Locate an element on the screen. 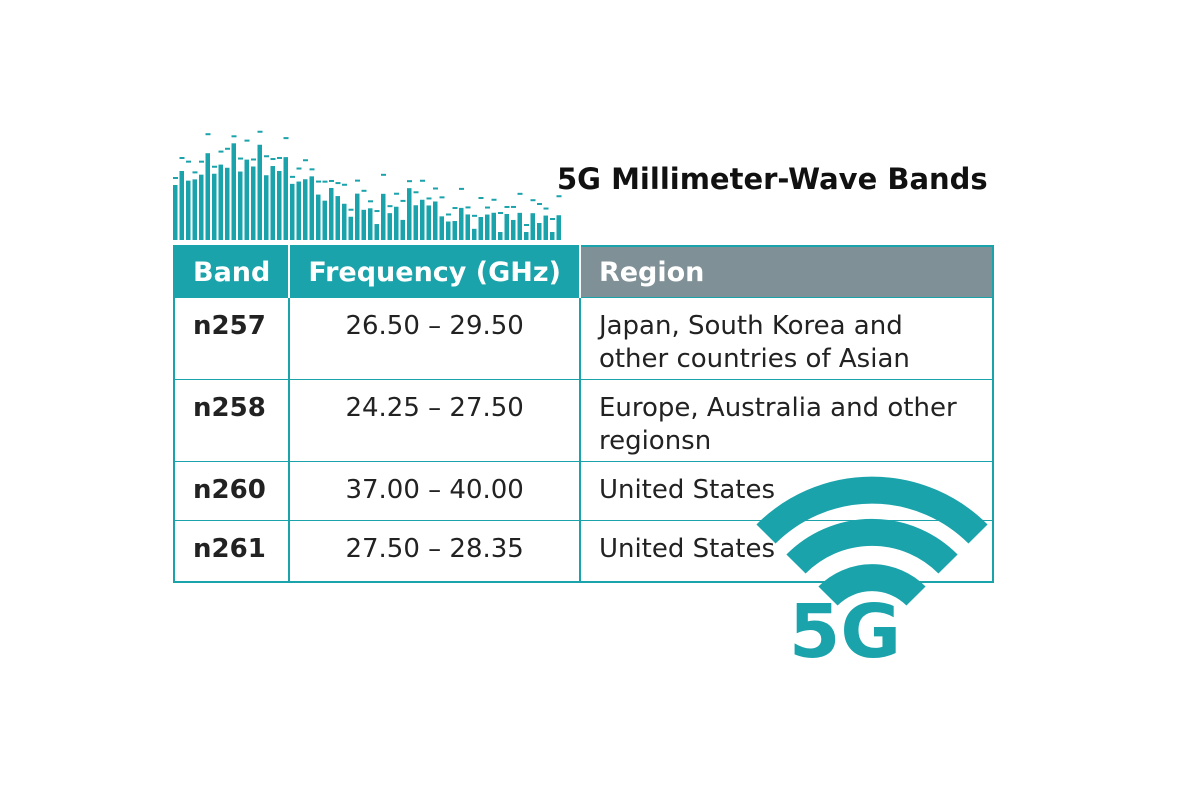 This screenshot has width=1200, height=800. table-cell: 24.25 – 27.50 is located at coordinates (434, 420).